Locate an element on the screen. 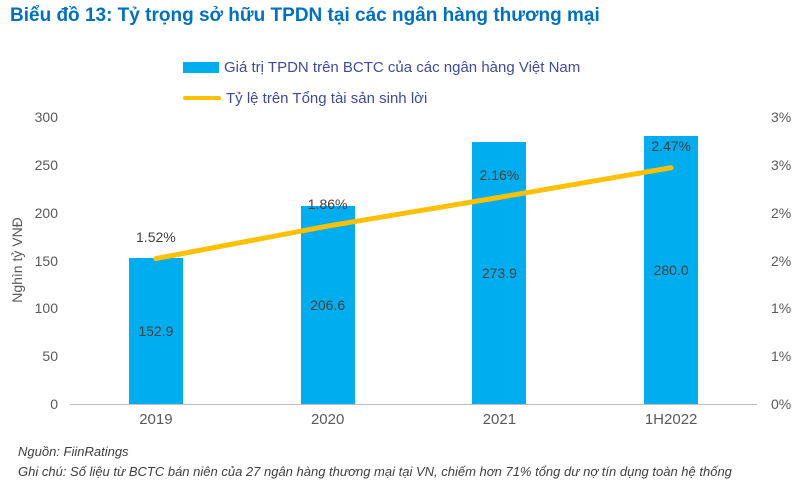 The image size is (810, 486). right-axis-tick: 0% is located at coordinates (781, 404).